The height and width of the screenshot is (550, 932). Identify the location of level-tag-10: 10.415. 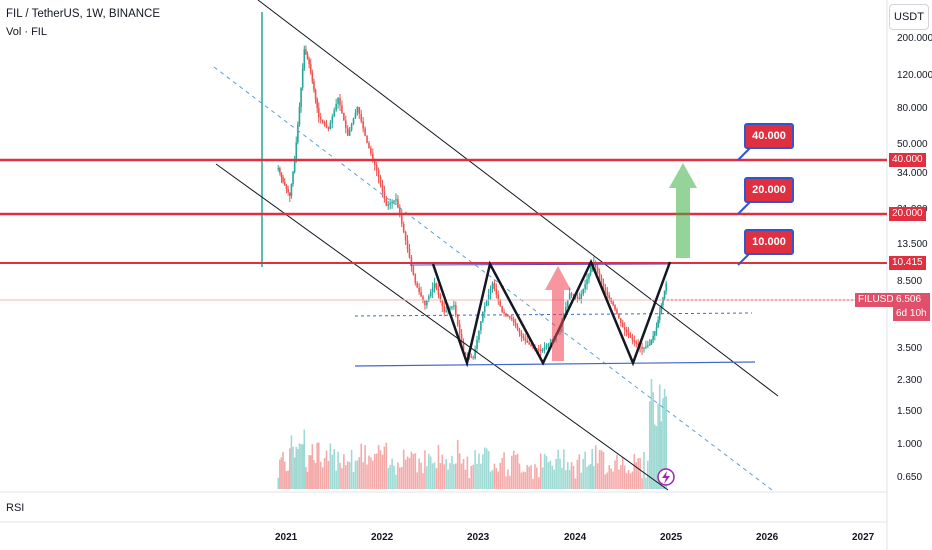
(907, 263).